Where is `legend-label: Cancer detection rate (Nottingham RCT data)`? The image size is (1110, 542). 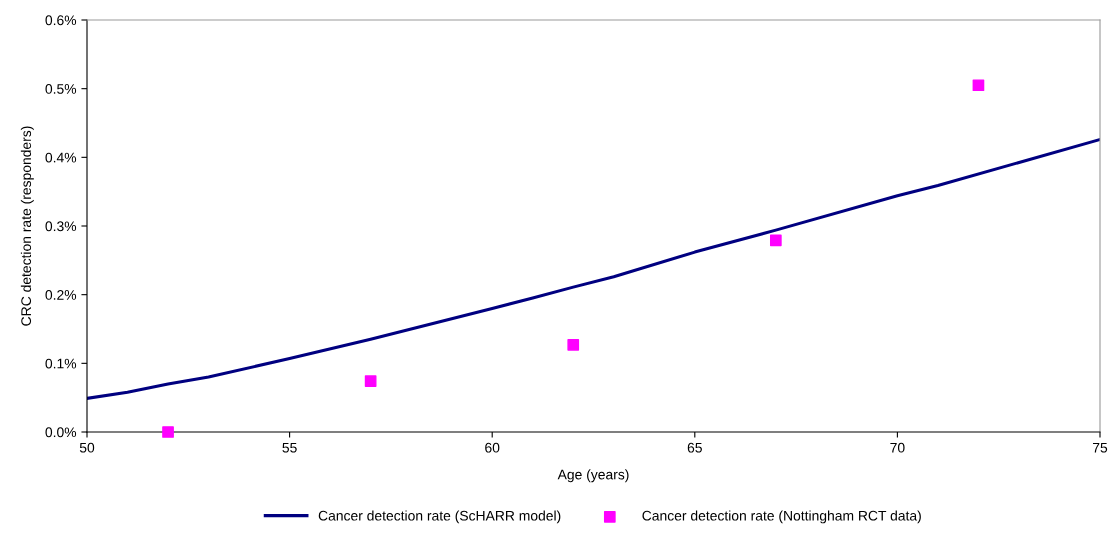
legend-label: Cancer detection rate (Nottingham RCT data) is located at coordinates (781, 517).